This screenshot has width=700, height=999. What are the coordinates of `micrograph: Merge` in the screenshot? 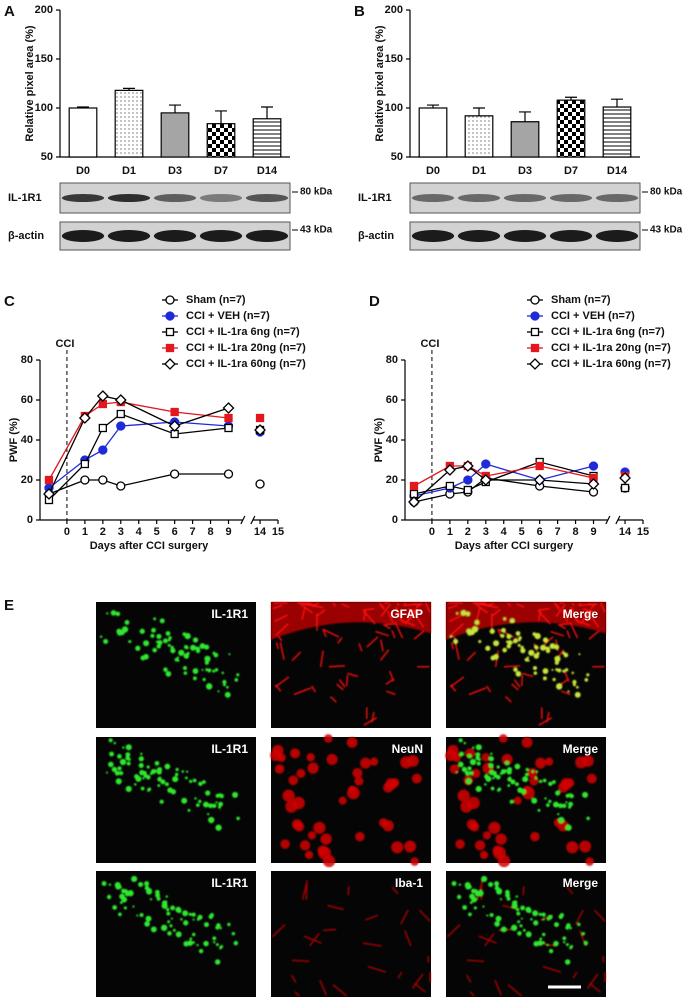 It's located at (526, 934).